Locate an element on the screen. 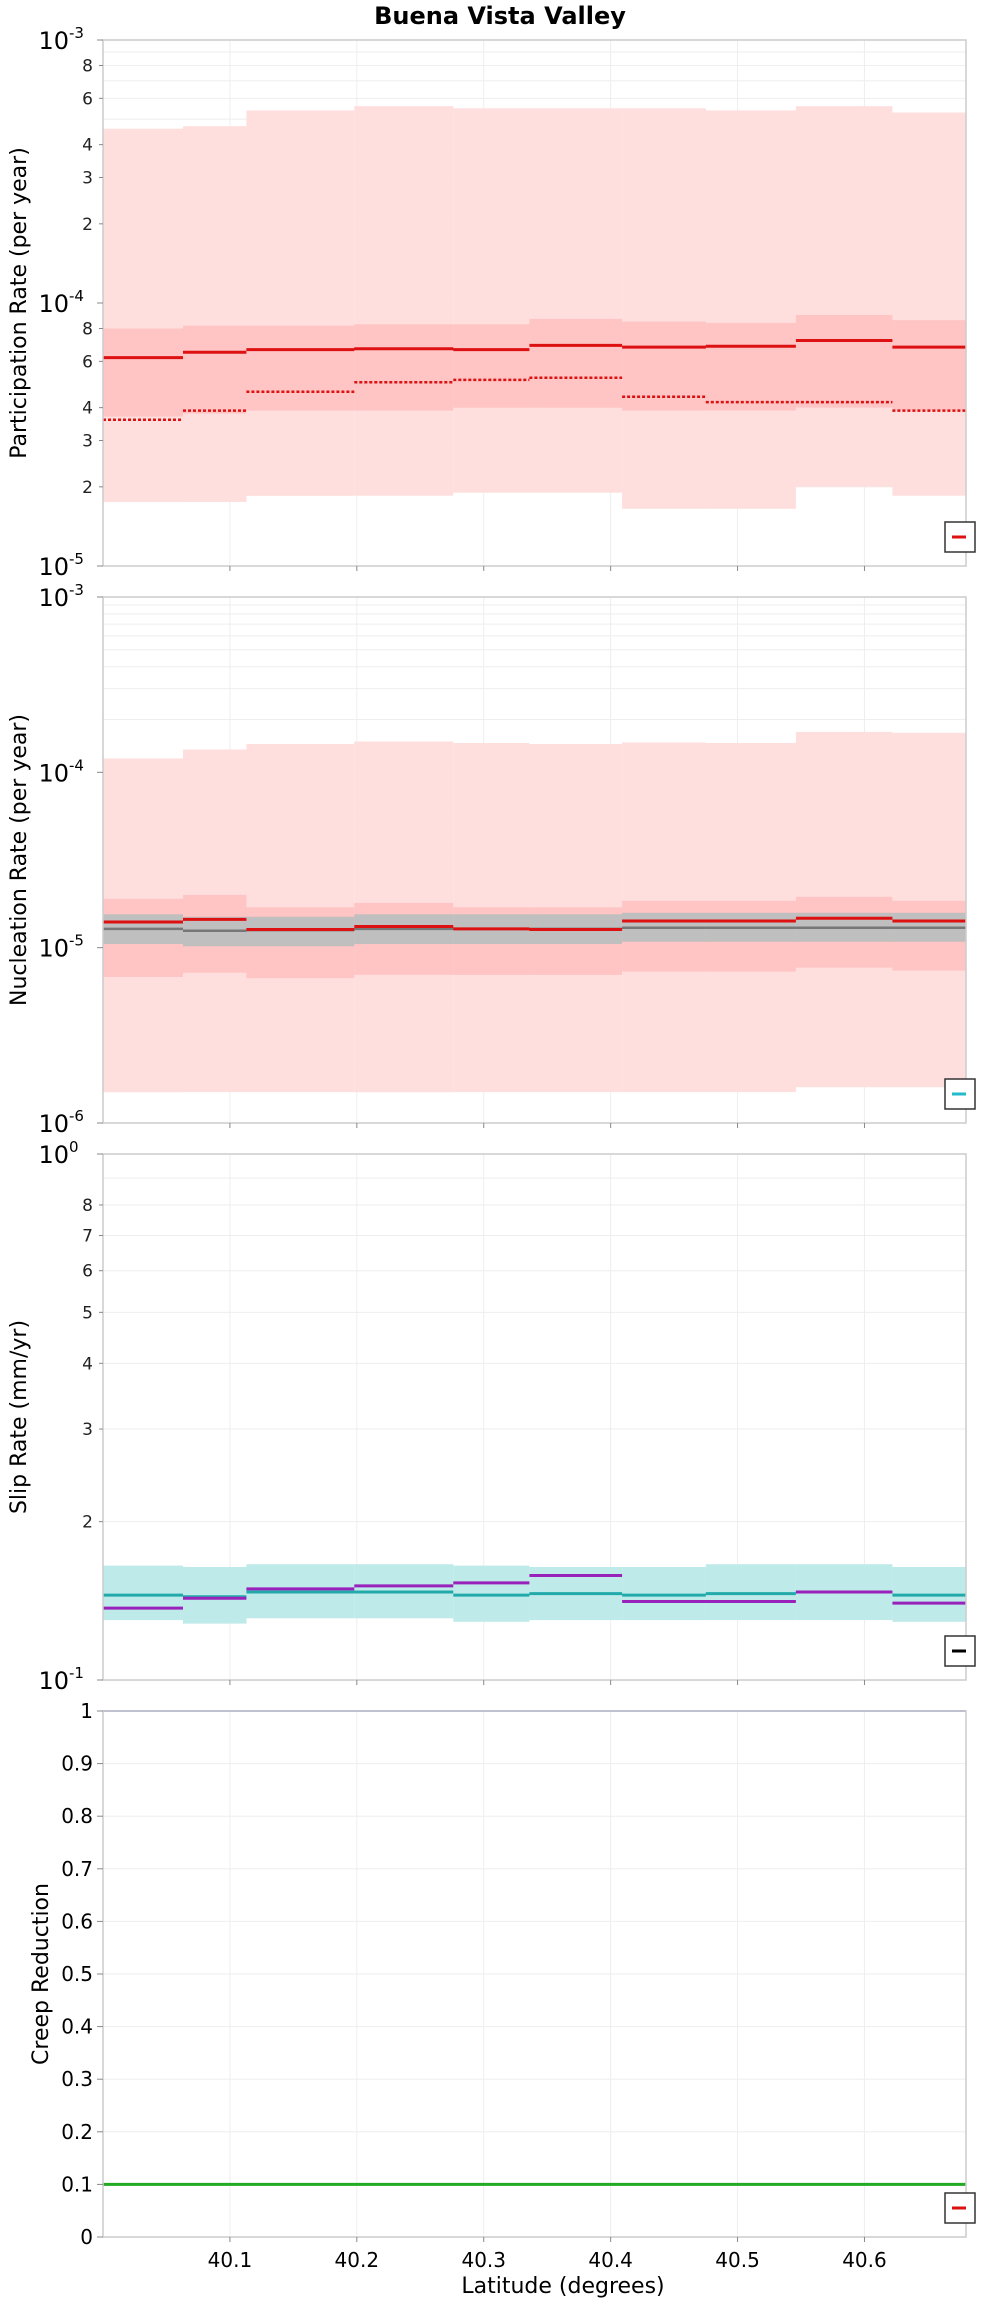 Image resolution: width=1000 pixels, height=2304 pixels. y-tick-exponent-nucleation: -6 is located at coordinates (76, 1116).